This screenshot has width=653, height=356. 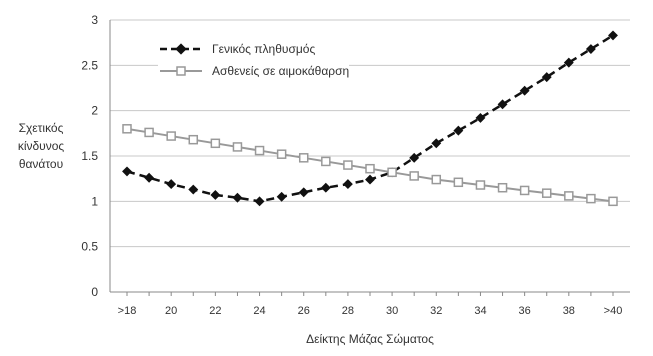 I want to click on y-tick-label: 2, so click(x=94, y=111).